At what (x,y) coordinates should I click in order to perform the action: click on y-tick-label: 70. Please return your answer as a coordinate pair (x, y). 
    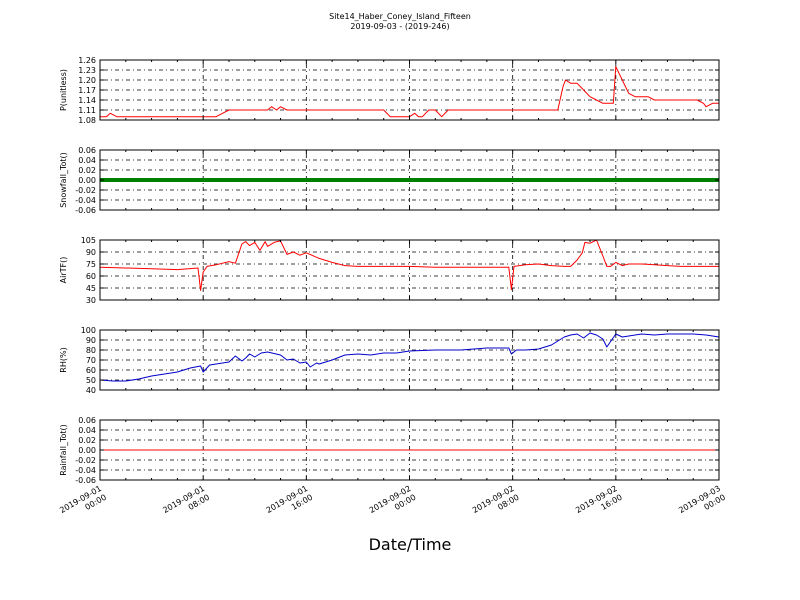
    Looking at the image, I should click on (91, 360).